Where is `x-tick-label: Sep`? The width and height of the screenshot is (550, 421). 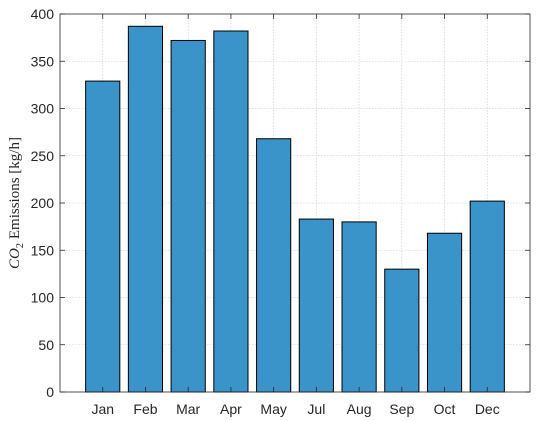 x-tick-label: Sep is located at coordinates (401, 409).